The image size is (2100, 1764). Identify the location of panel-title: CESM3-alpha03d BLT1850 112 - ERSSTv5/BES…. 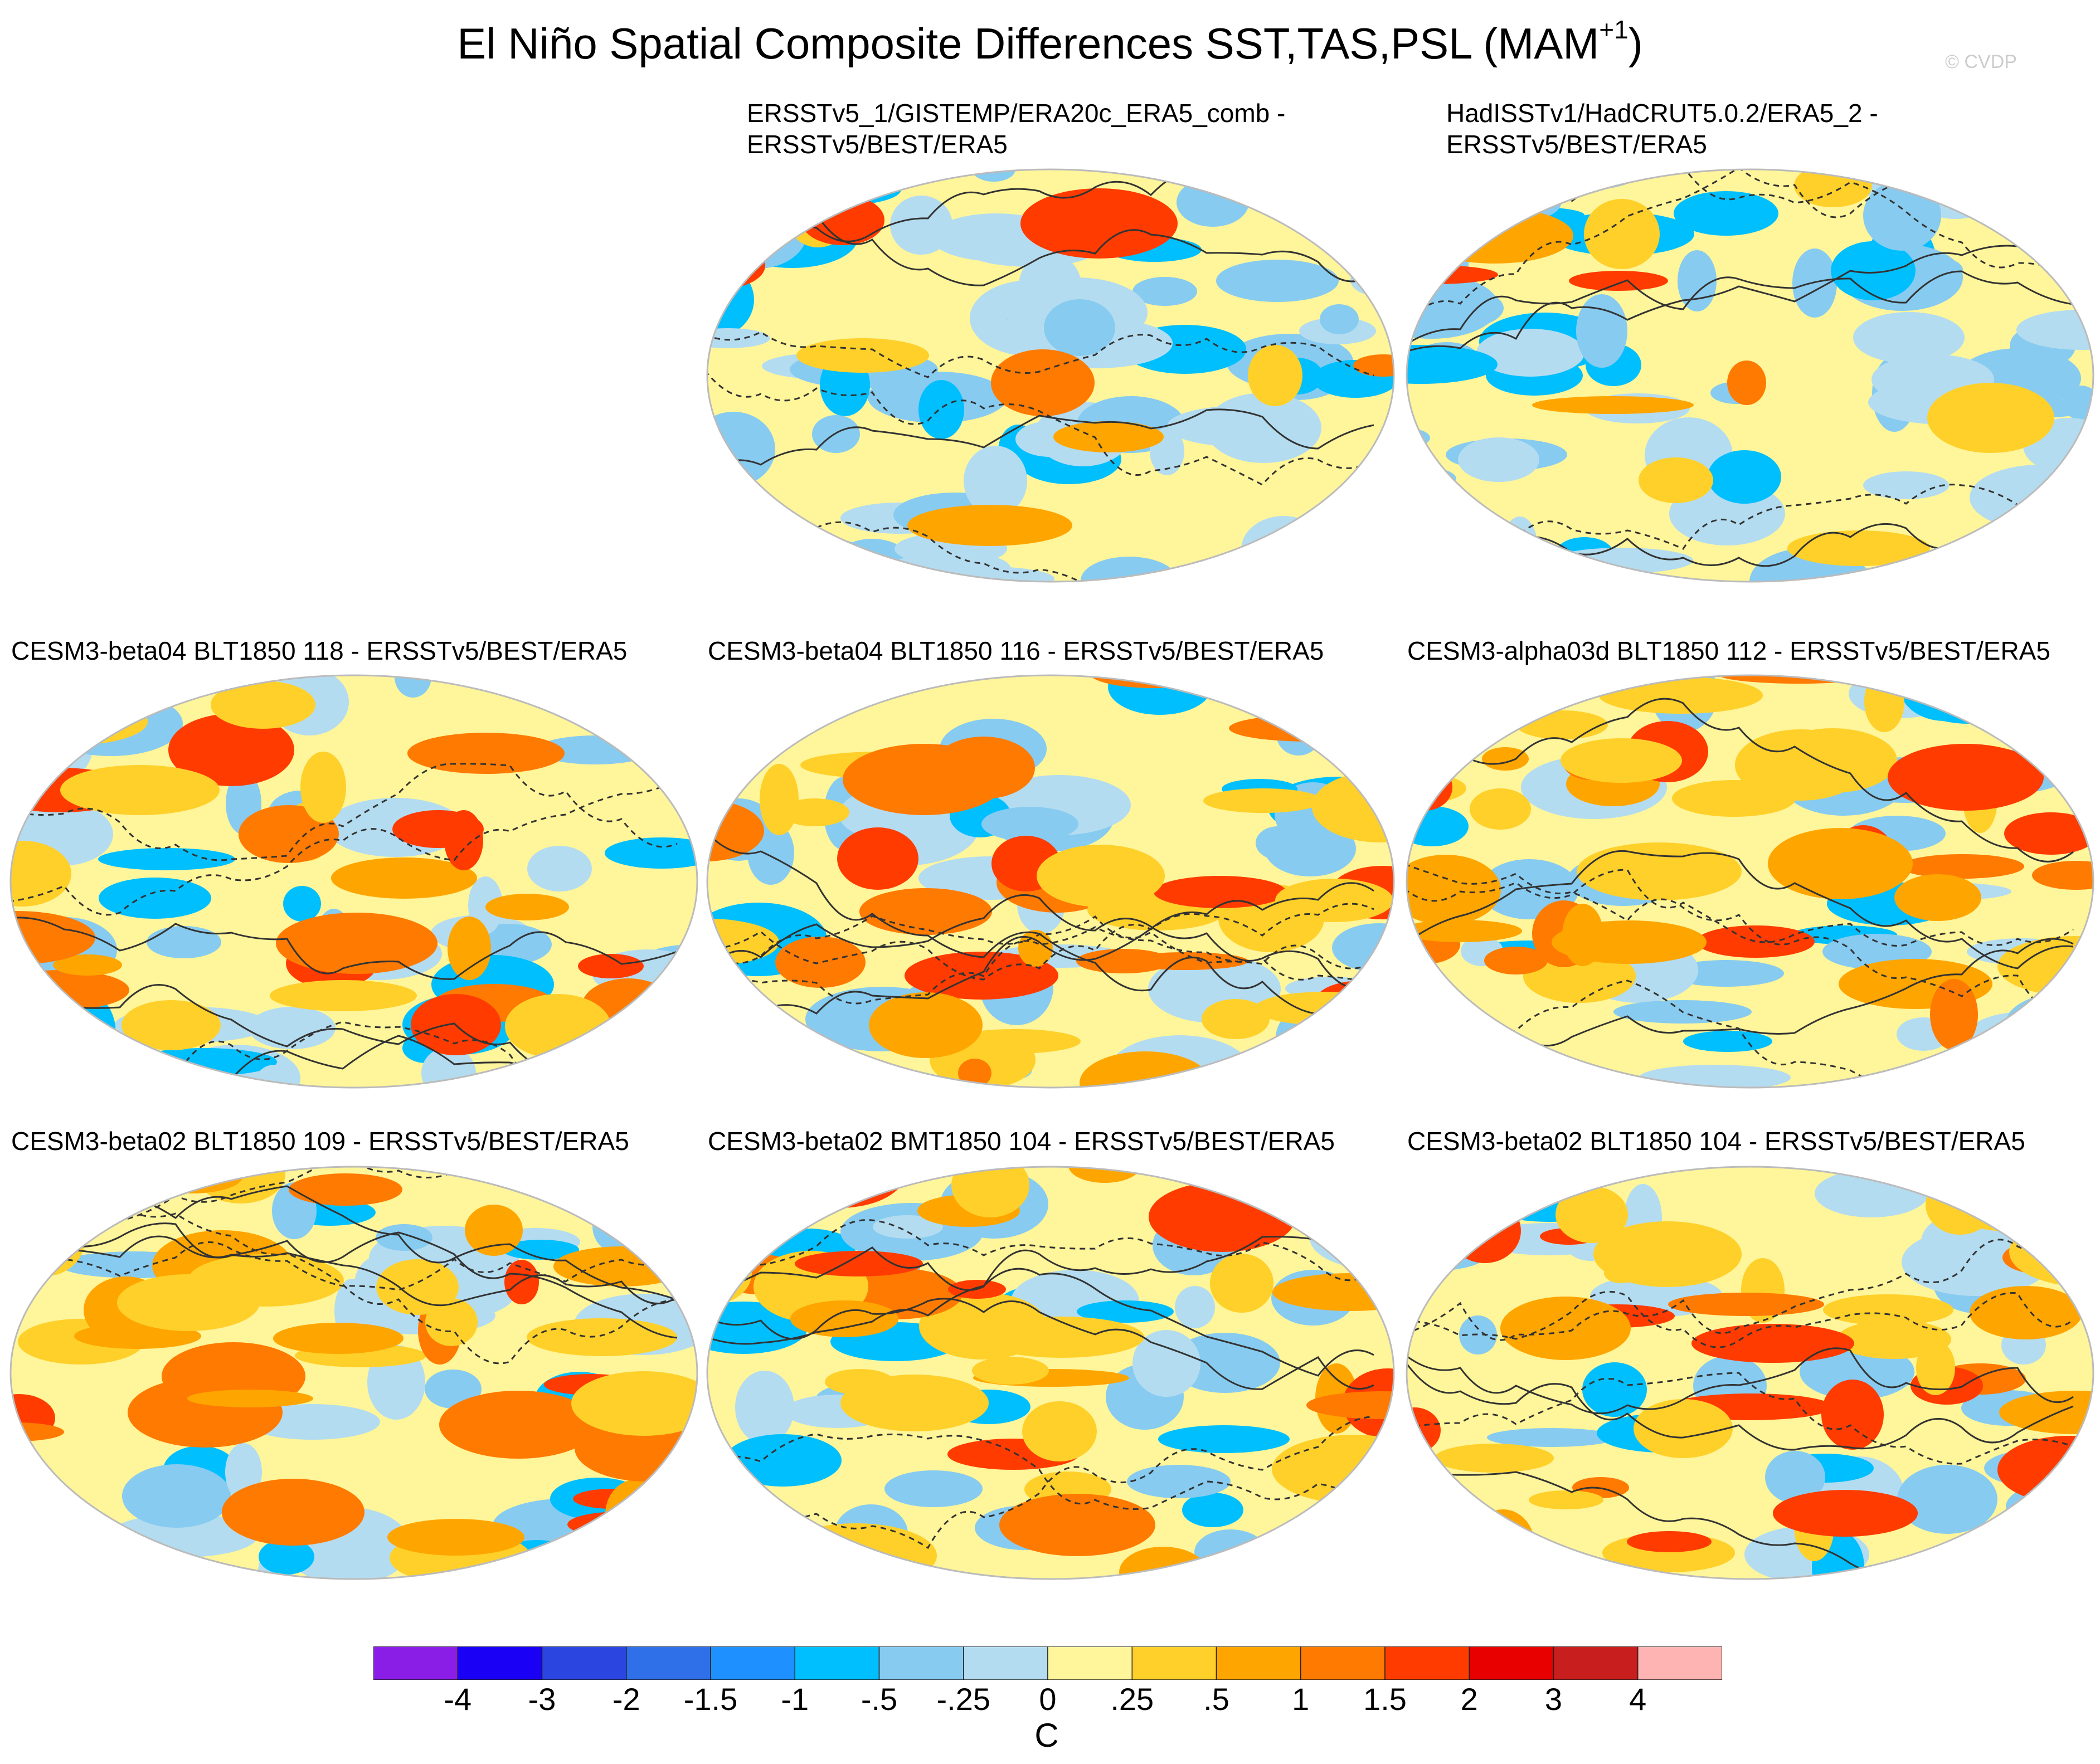
(1728, 650).